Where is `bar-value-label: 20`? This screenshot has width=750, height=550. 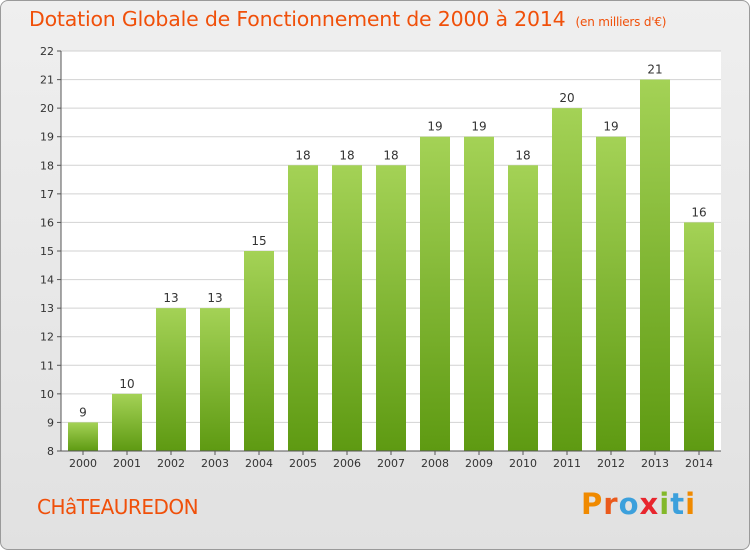 bar-value-label: 20 is located at coordinates (566, 98).